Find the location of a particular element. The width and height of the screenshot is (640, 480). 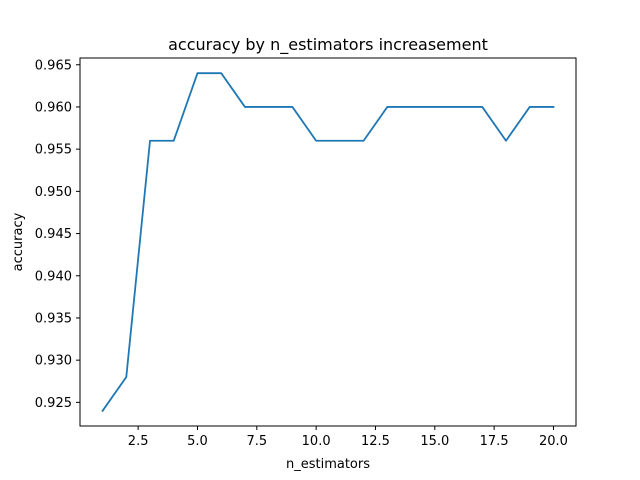

x-axis-label: n_estimators is located at coordinates (328, 464).